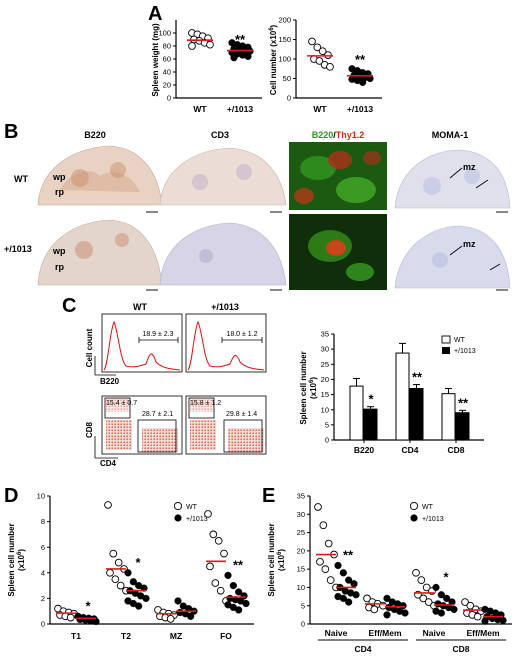  What do you see at coordinates (289, 98) in the screenshot?
I see `panel-a-right-ytick-label-0: 0` at bounding box center [289, 98].